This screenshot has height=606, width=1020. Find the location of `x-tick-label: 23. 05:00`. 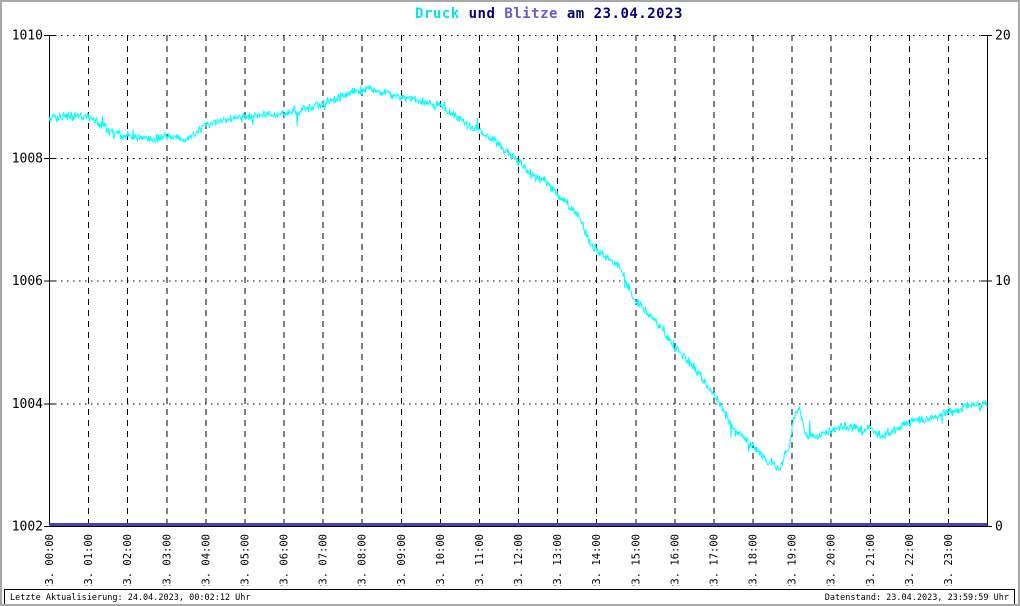

x-tick-label: 23. 05:00 is located at coordinates (245, 560).